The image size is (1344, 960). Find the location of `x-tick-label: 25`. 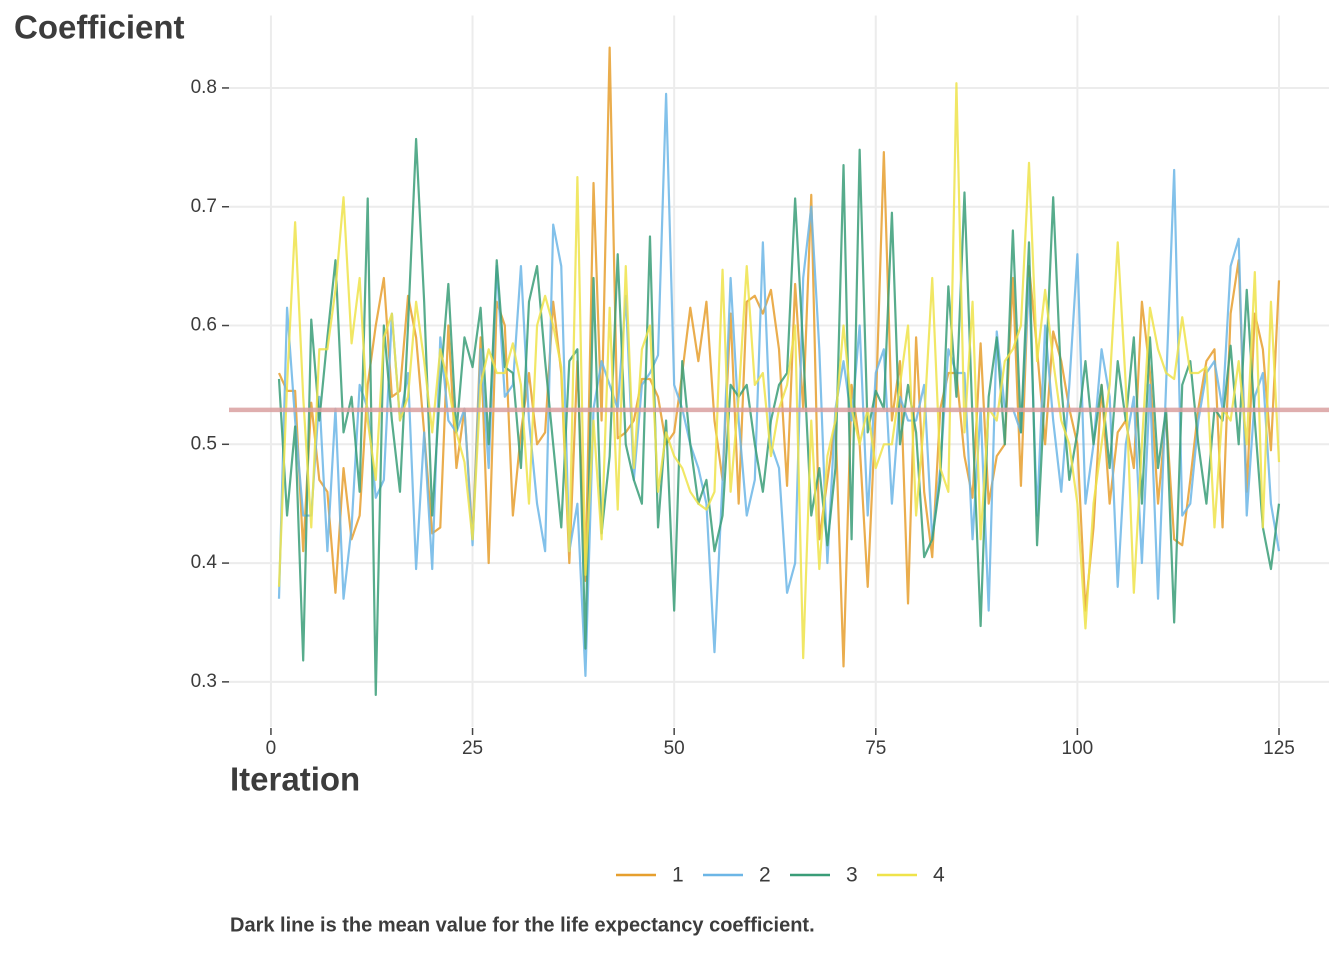

x-tick-label: 25 is located at coordinates (472, 748).